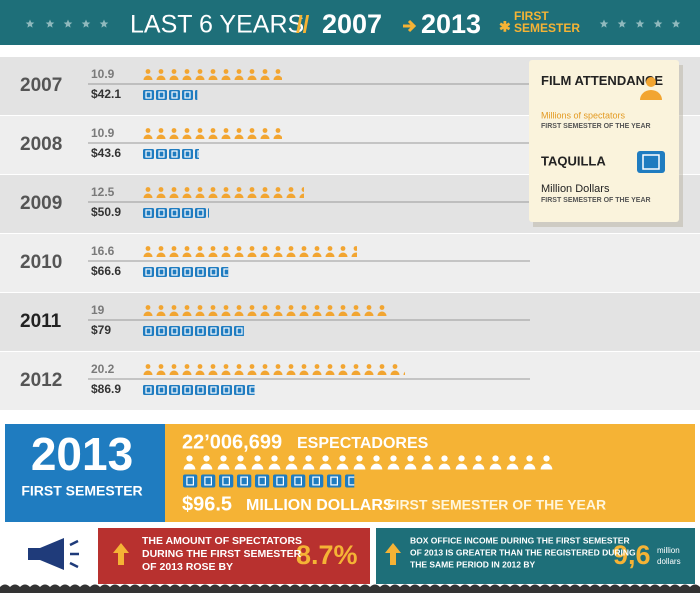 This screenshot has height=593, width=700. I want to click on current-box-word: MILLION DOLLARS, so click(320, 505).